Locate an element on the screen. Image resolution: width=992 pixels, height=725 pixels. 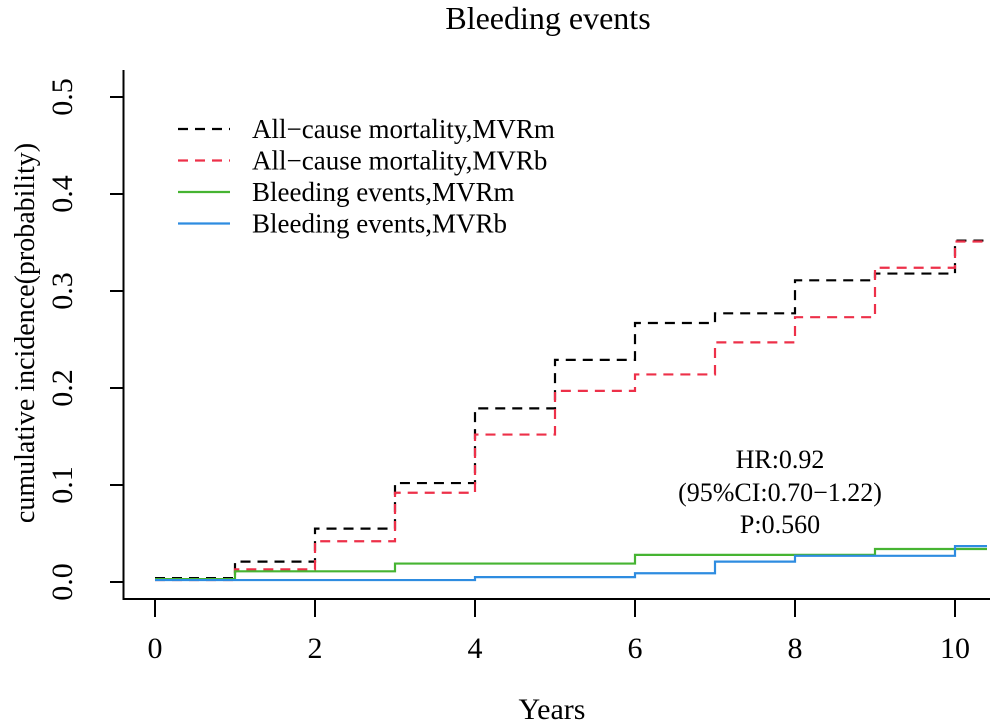
annotation-ci: (95%CI:0.70−1.22) is located at coordinates (780, 492).